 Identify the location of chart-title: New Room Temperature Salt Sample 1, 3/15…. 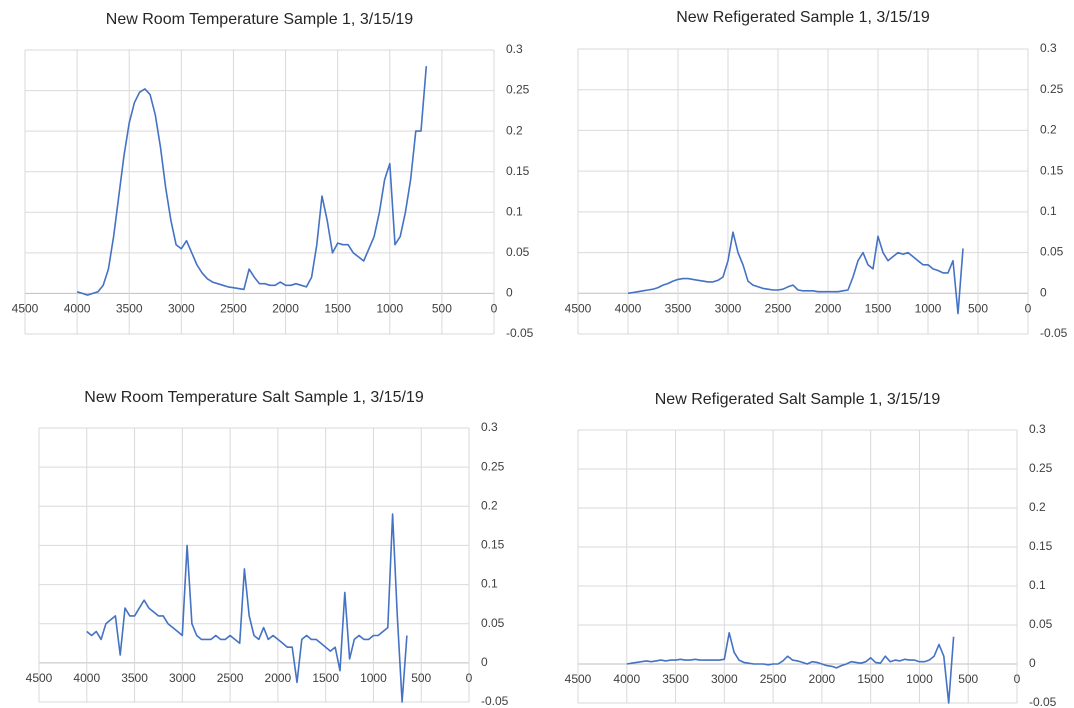
(254, 397).